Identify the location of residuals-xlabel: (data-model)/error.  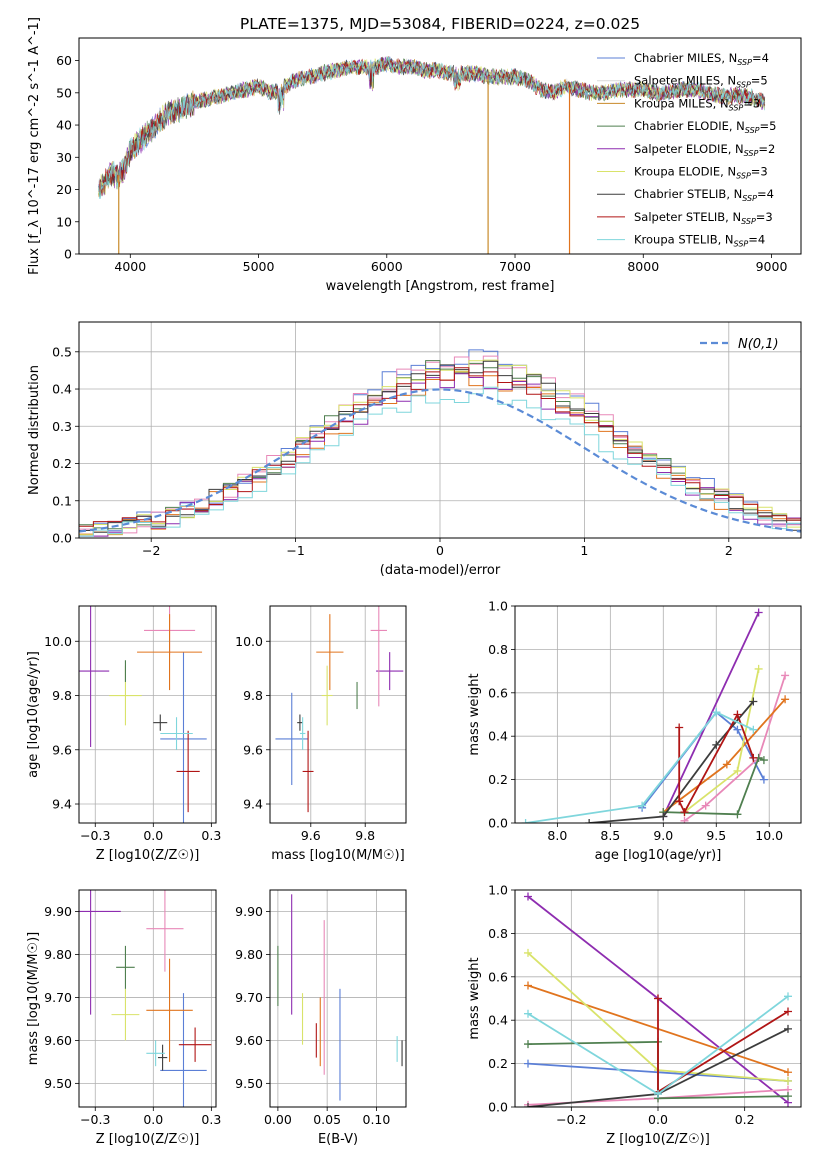
(440, 570).